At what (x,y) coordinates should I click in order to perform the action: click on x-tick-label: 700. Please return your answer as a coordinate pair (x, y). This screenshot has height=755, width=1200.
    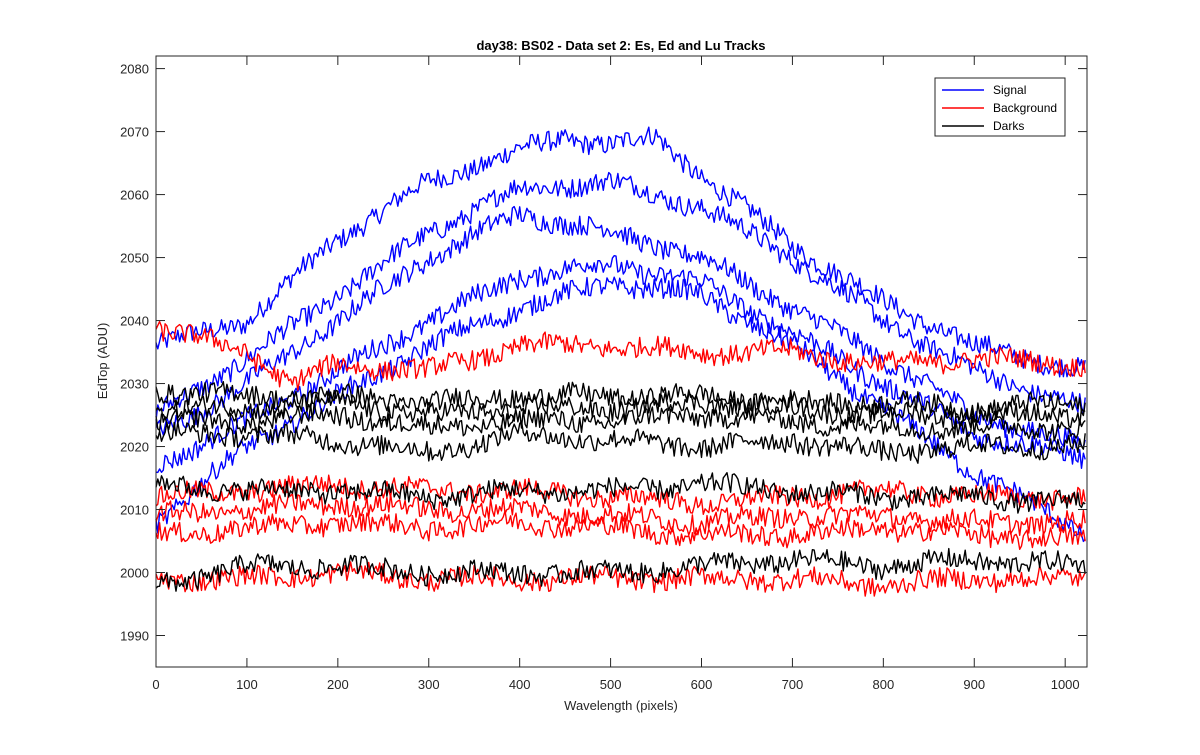
    Looking at the image, I should click on (793, 684).